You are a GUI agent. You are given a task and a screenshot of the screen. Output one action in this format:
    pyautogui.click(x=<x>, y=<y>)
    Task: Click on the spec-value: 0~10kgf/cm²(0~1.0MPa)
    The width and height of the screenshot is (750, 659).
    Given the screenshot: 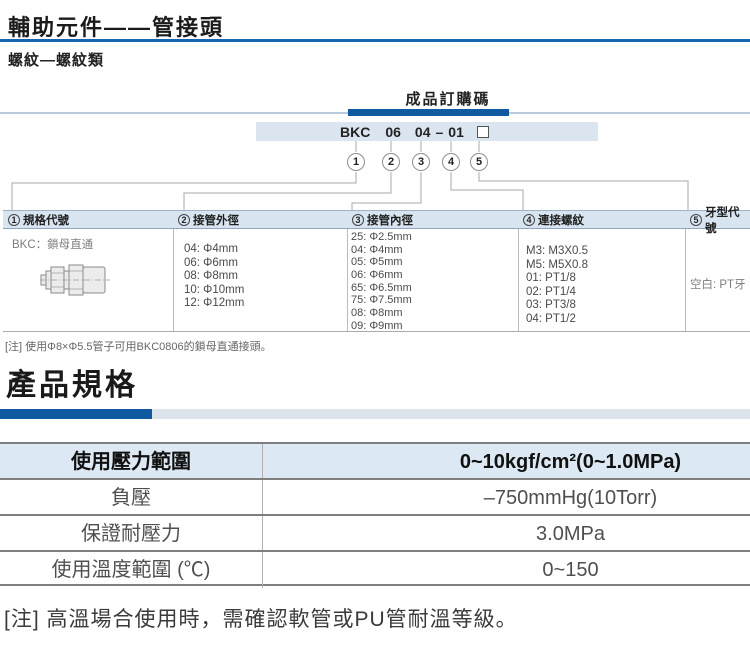 What is the action you would take?
    pyautogui.click(x=570, y=462)
    